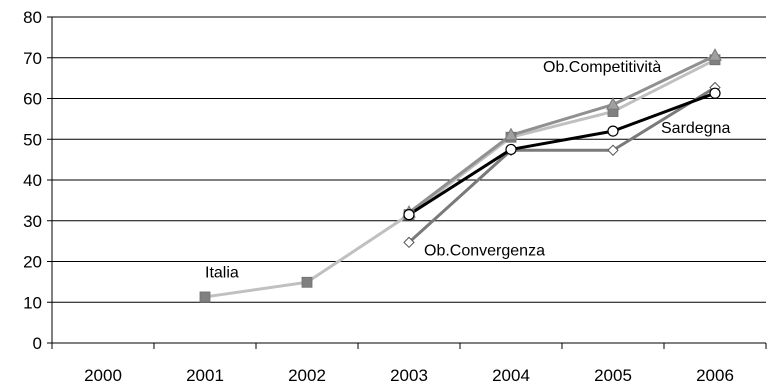 This screenshot has width=782, height=386. Describe the element at coordinates (32, 302) in the screenshot. I see `y-tick-label: 10` at that location.